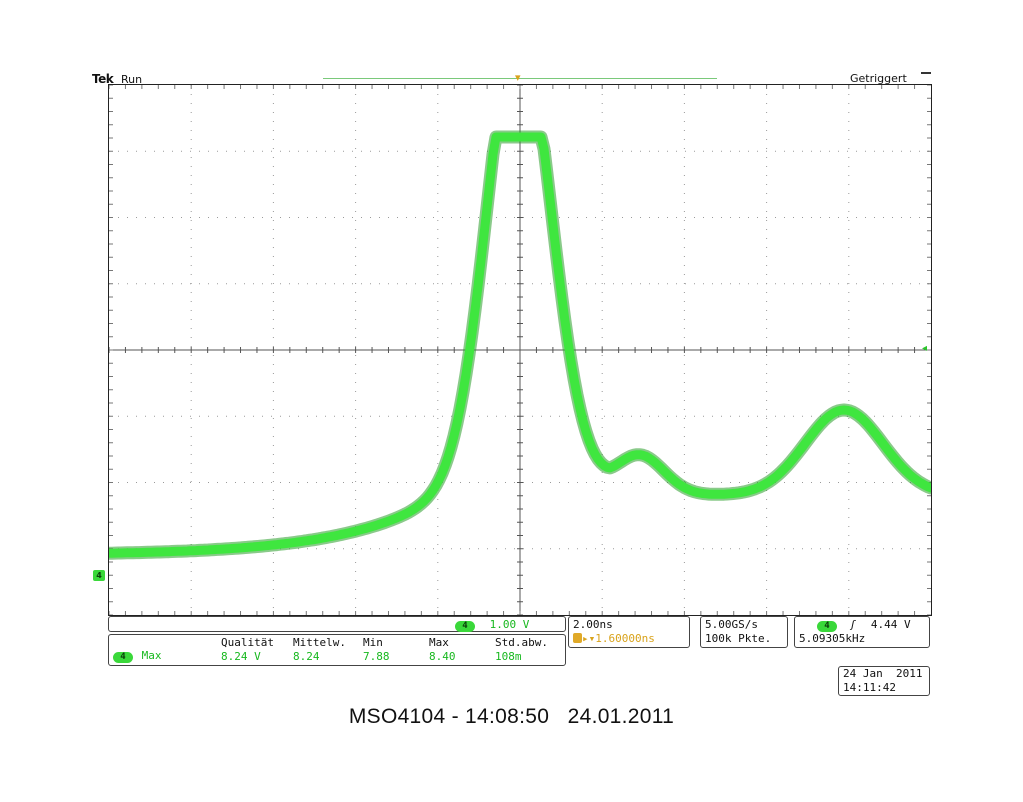  I want to click on record-overview-bar, so click(520, 78).